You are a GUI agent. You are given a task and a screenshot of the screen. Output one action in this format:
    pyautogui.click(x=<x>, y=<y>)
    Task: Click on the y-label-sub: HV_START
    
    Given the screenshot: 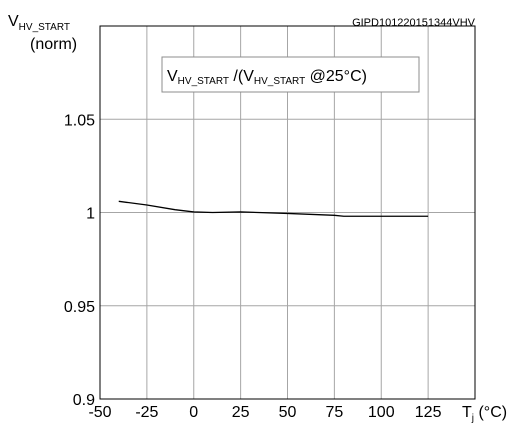 What is the action you would take?
    pyautogui.click(x=44, y=27)
    